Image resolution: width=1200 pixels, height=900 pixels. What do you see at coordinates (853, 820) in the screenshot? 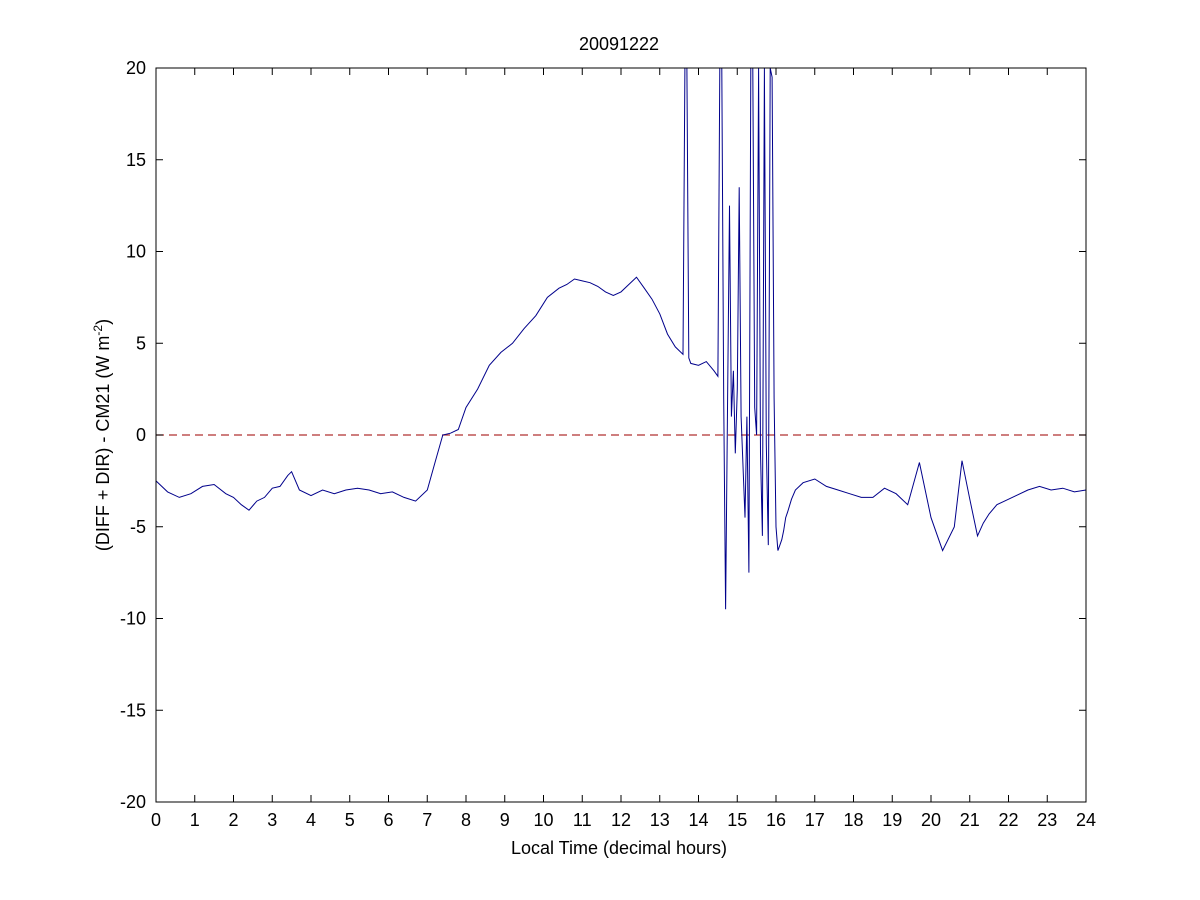
I see `x-tick-label: 18` at bounding box center [853, 820].